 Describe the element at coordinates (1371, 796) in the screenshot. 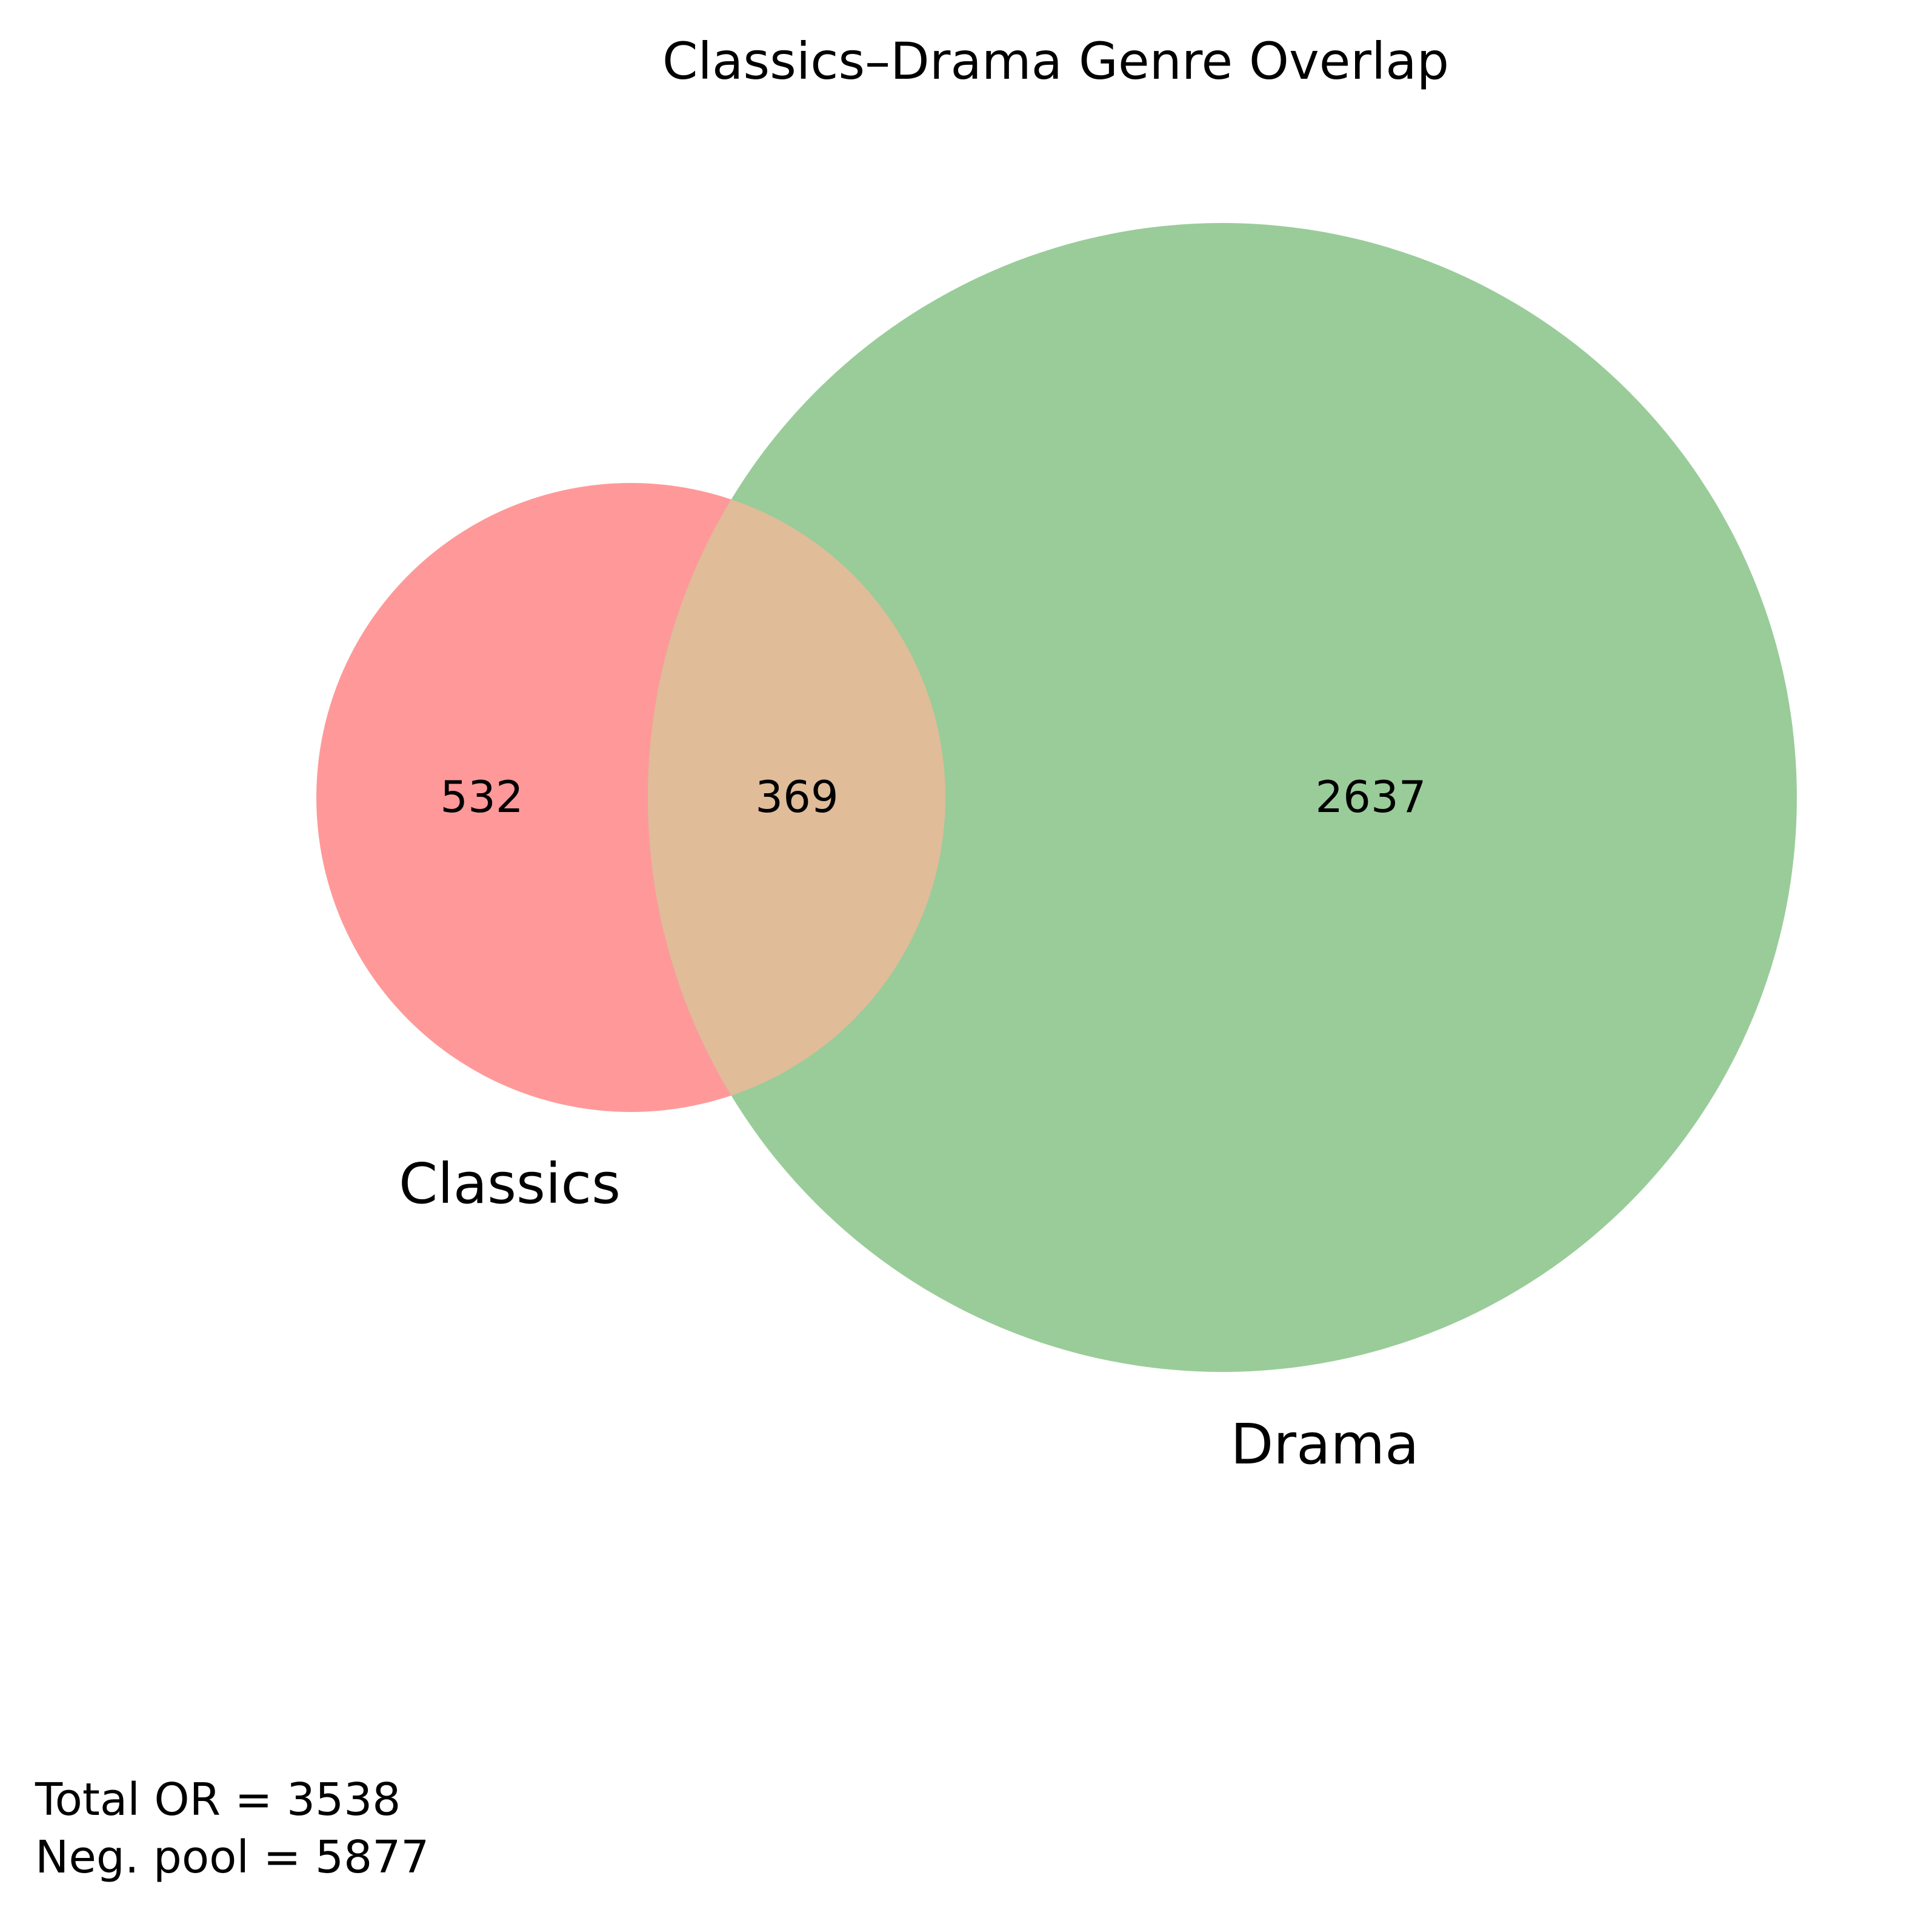

I see `drama-only-count: 2637` at that location.